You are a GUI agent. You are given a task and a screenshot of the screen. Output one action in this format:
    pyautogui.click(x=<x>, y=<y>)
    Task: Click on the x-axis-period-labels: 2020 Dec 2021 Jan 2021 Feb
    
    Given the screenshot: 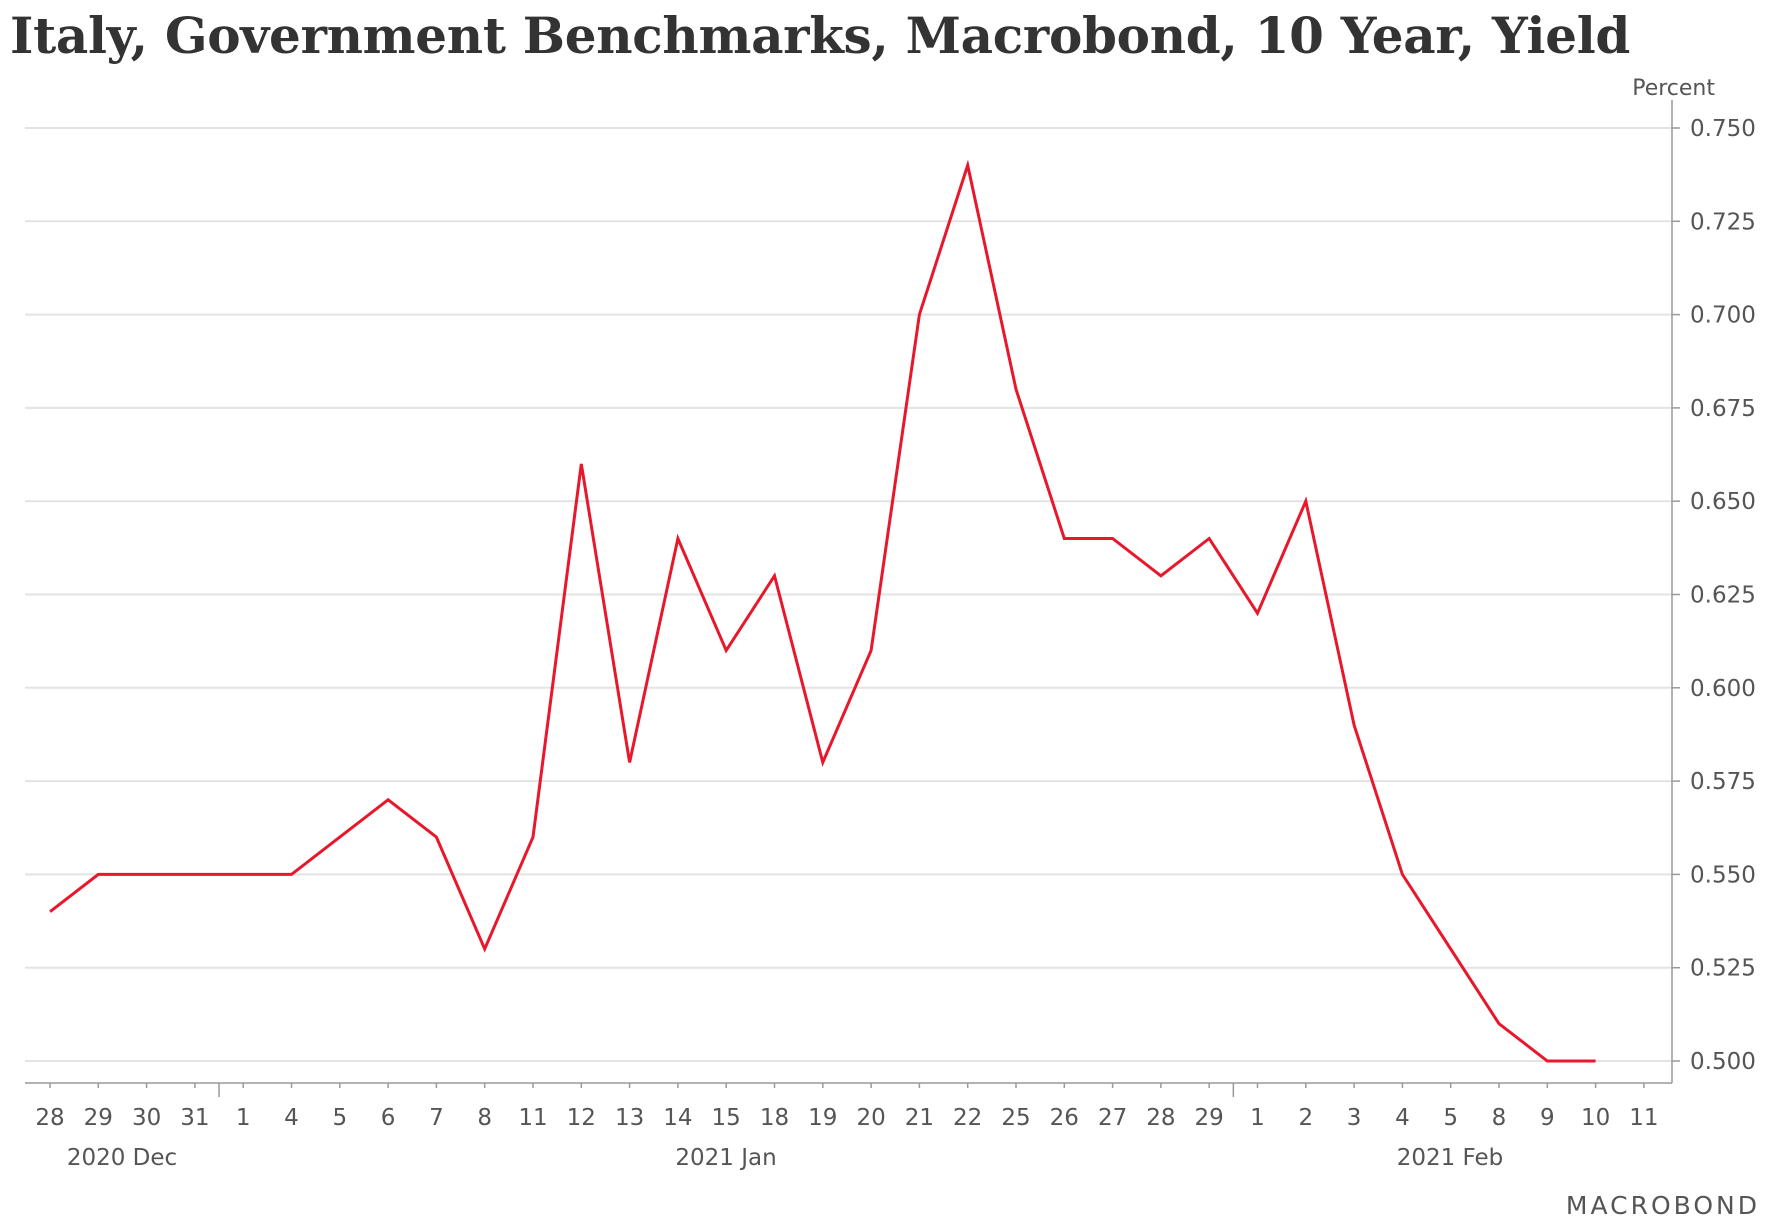 What is the action you would take?
    pyautogui.click(x=785, y=1158)
    